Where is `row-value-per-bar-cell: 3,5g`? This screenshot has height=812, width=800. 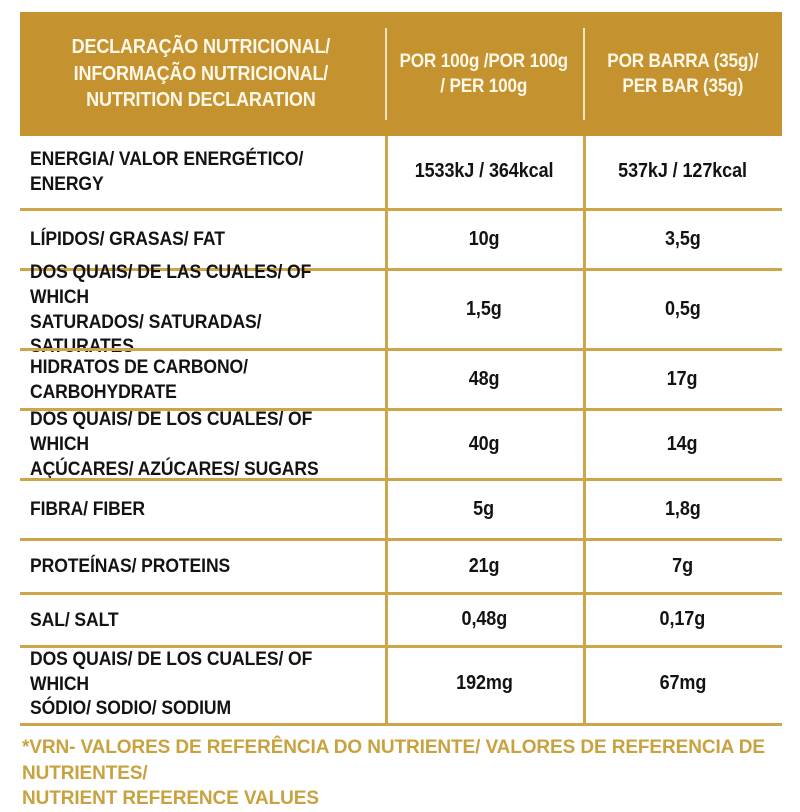 row-value-per-bar-cell: 3,5g is located at coordinates (682, 239).